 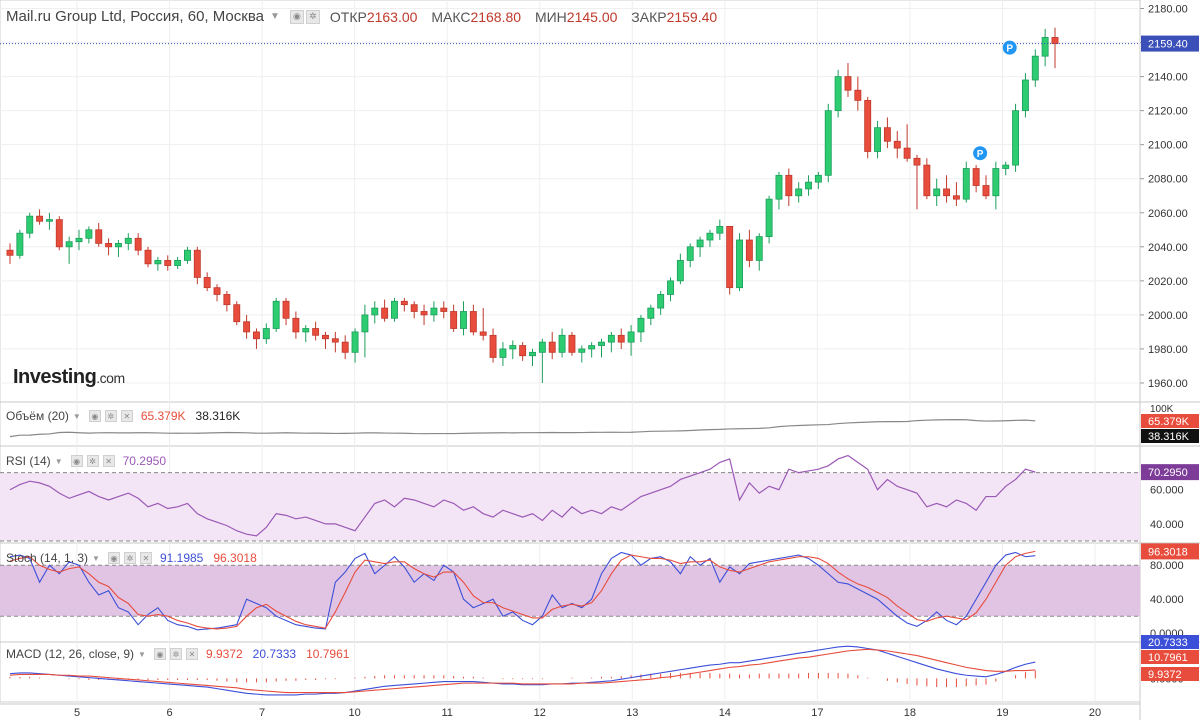 I want to click on volume-dropdown-icon: ▼, so click(x=76, y=416).